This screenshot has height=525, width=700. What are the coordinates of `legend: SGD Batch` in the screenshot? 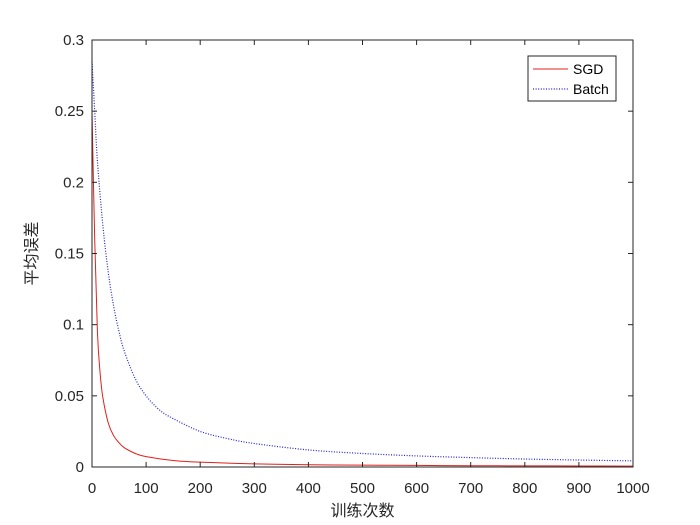 It's located at (572, 78).